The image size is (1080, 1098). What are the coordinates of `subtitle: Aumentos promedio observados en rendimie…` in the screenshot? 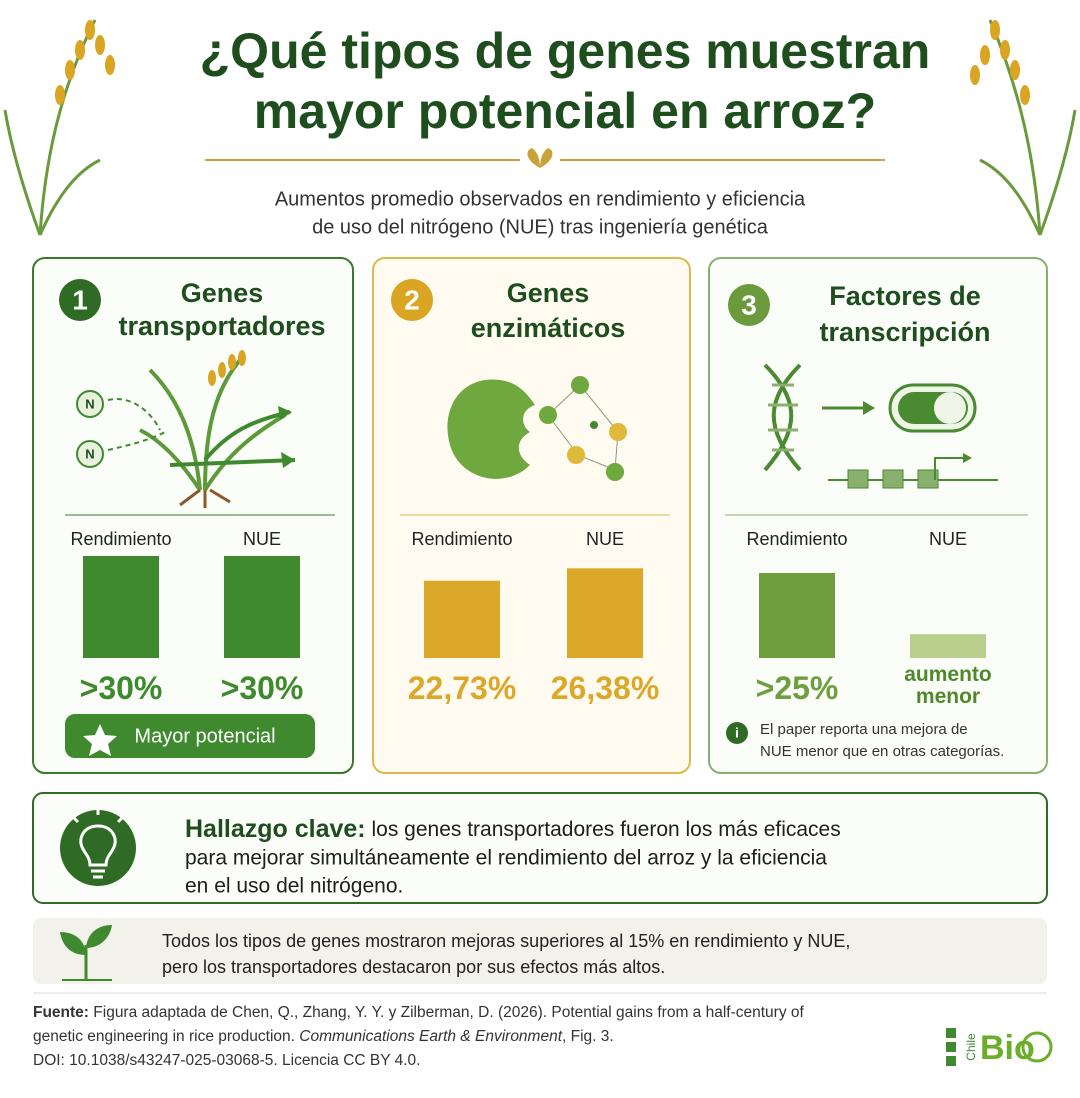 It's located at (540, 199).